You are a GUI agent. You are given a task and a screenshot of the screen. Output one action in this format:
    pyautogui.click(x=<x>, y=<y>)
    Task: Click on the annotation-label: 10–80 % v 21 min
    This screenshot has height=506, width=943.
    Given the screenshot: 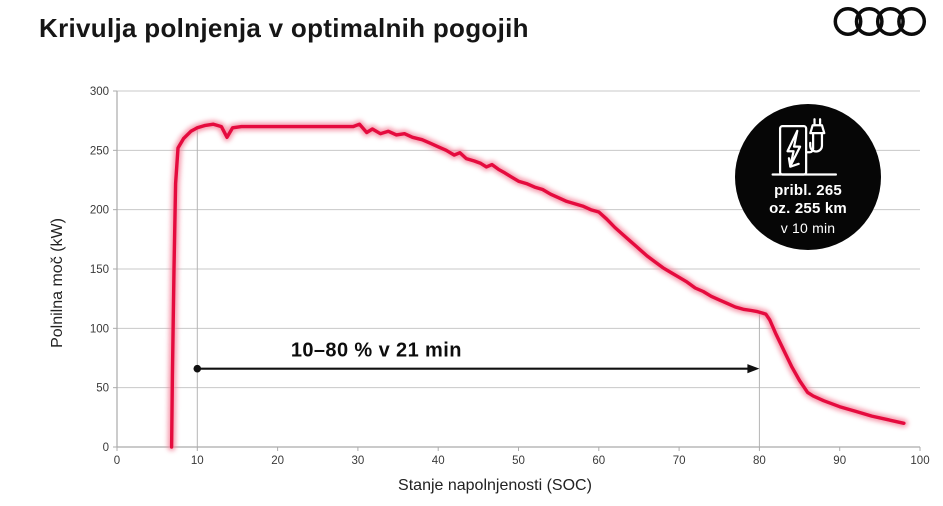 What is the action you would take?
    pyautogui.click(x=376, y=351)
    